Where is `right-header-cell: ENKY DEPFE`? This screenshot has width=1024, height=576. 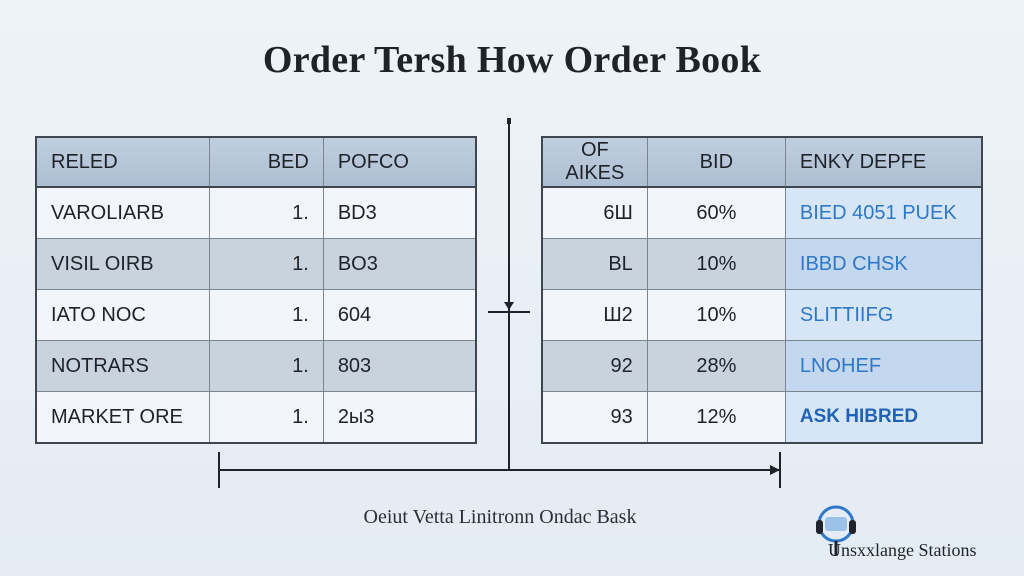
right-header-cell: ENKY DEPFE is located at coordinates (883, 162).